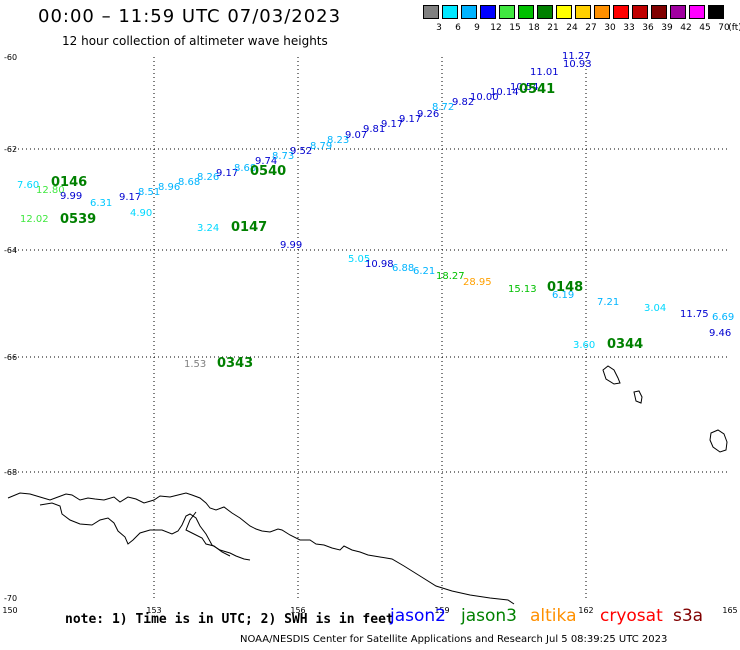 Image resolution: width=740 pixels, height=650 pixels. What do you see at coordinates (153, 610) in the screenshot?
I see `lon-tick-label: 153` at bounding box center [153, 610].